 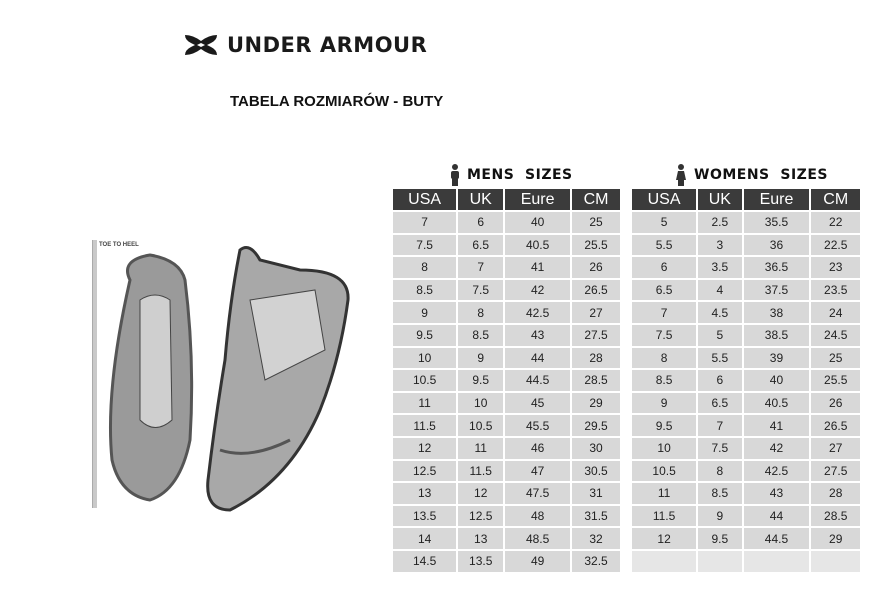 I want to click on column-header: USA, so click(x=425, y=199).